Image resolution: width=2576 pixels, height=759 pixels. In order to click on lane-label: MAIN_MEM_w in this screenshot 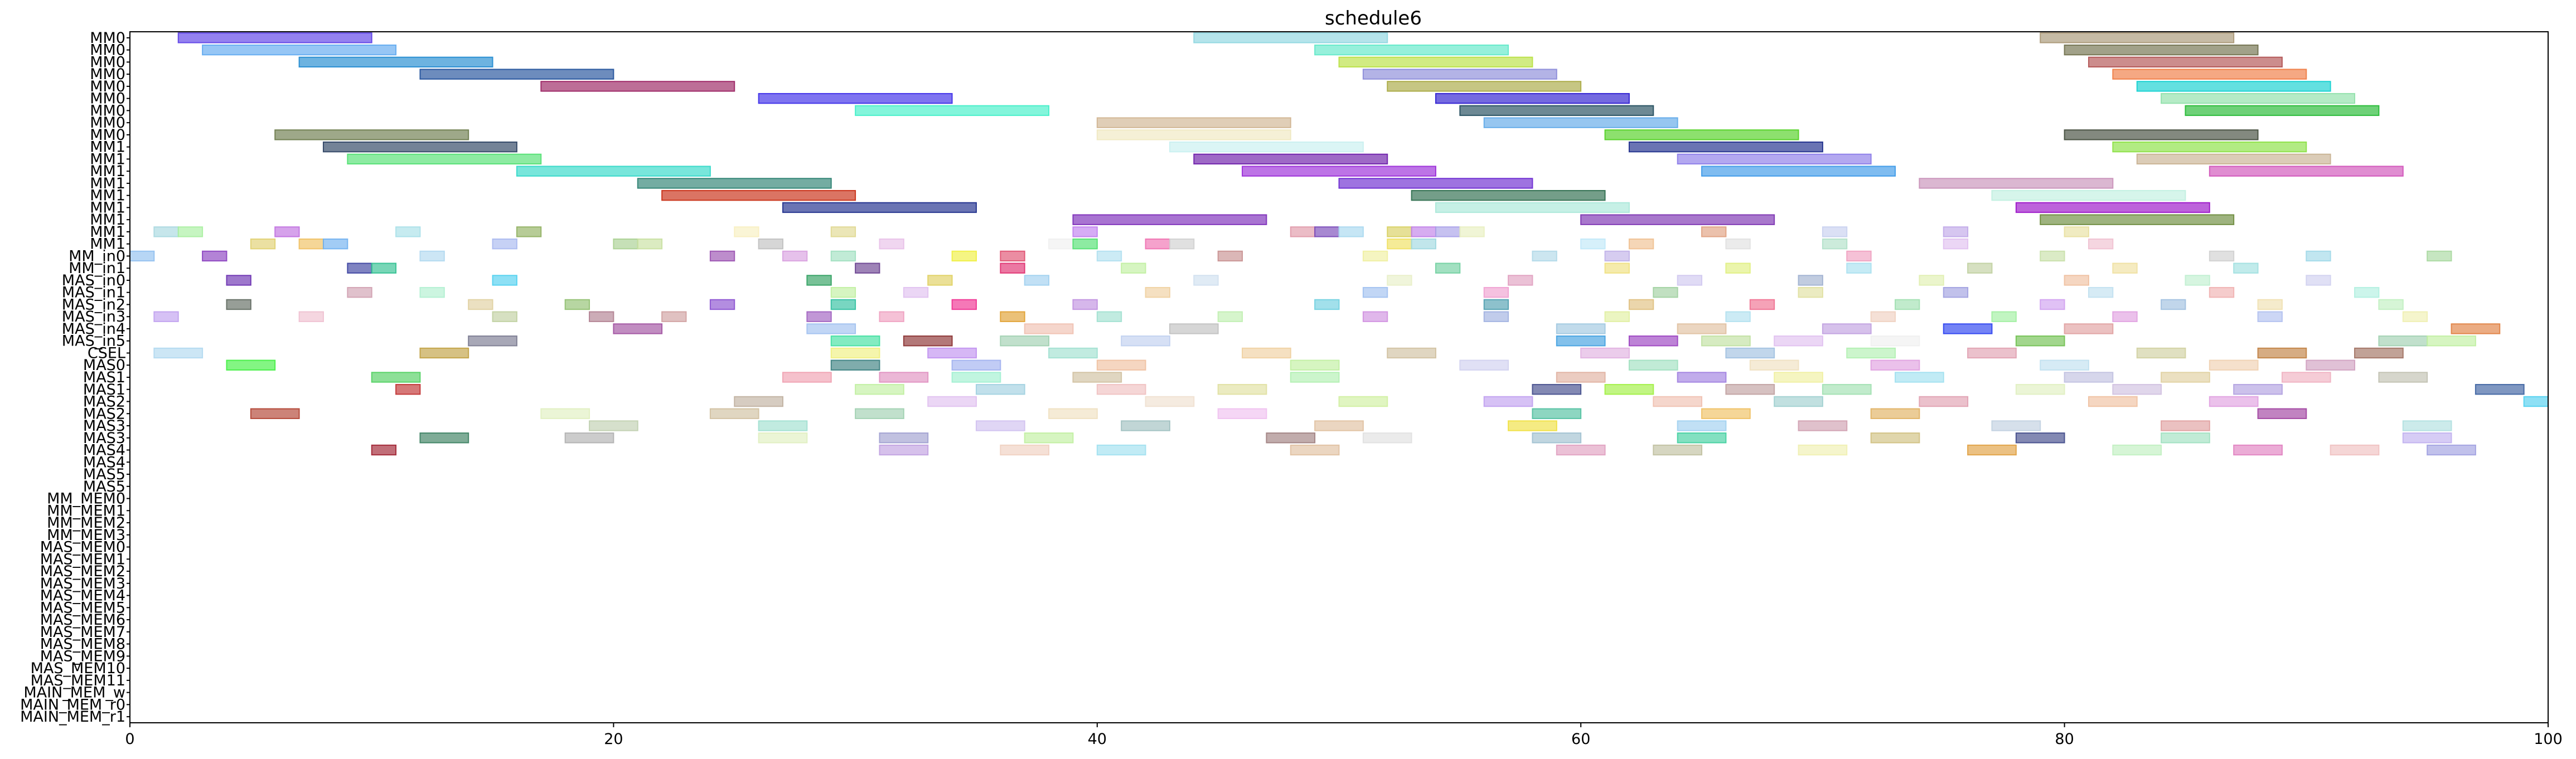, I will do `click(74, 693)`.